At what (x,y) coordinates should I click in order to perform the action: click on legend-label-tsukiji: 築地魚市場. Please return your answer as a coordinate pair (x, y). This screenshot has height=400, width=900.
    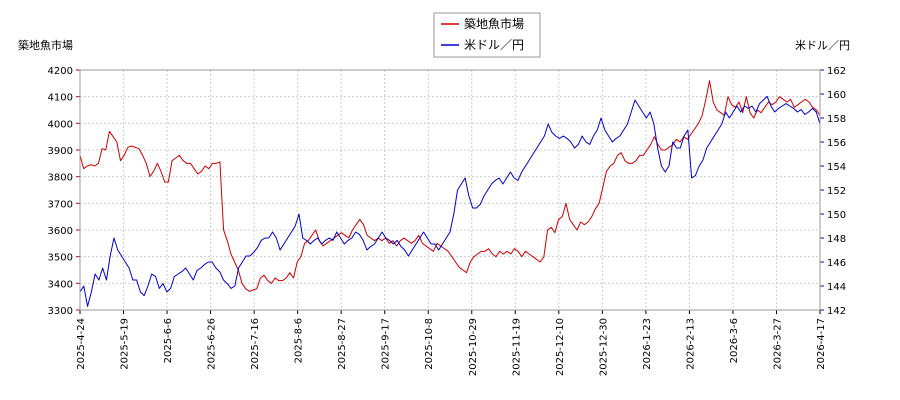
    Looking at the image, I should click on (494, 23).